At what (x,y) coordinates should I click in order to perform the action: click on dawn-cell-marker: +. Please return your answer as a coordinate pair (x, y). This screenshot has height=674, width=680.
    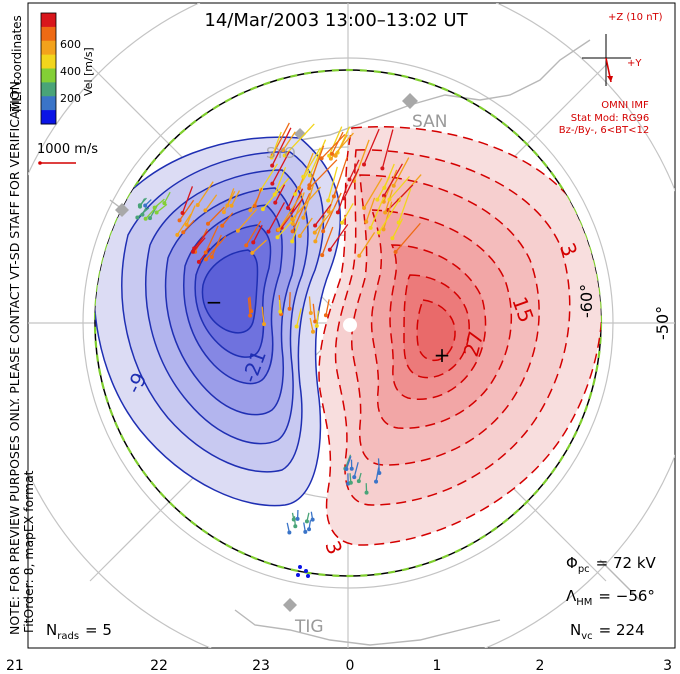
    Looking at the image, I should click on (442, 355).